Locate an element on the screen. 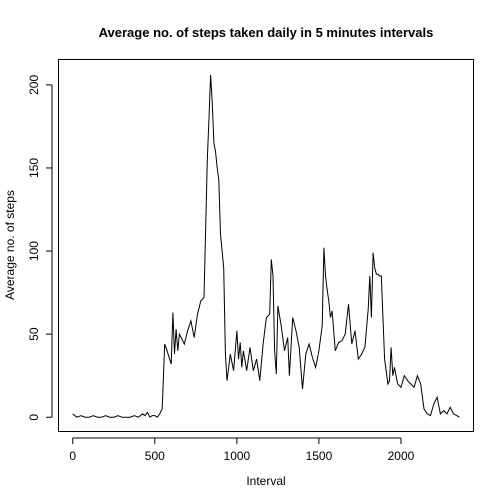  y-axis-label: Average no. of steps is located at coordinates (10, 245).